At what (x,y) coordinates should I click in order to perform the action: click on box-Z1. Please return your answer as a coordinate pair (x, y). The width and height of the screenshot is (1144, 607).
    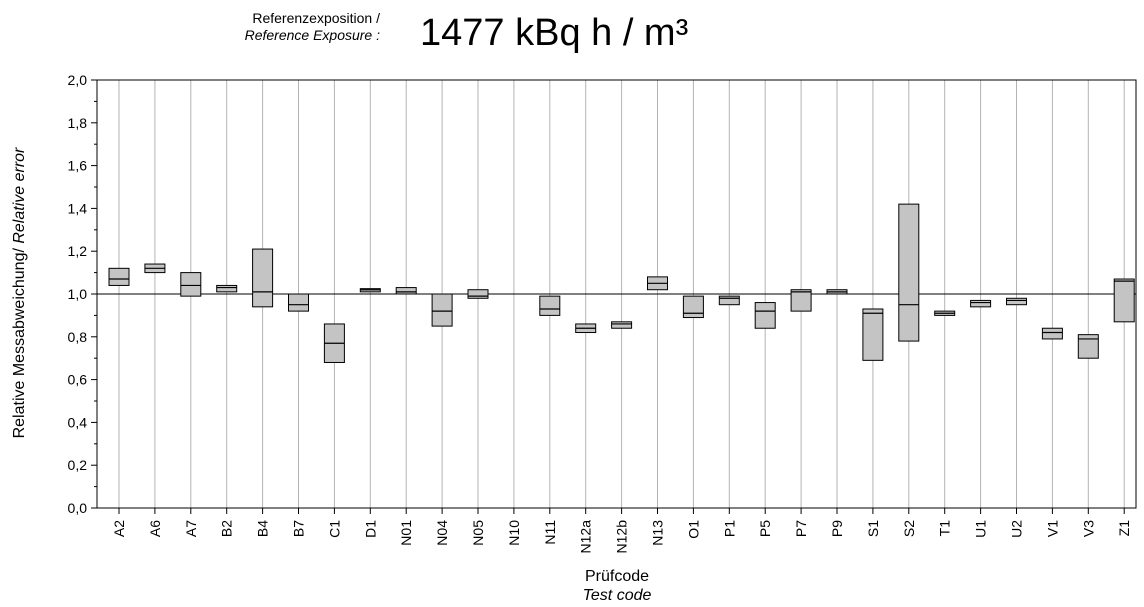
    Looking at the image, I should click on (1124, 300).